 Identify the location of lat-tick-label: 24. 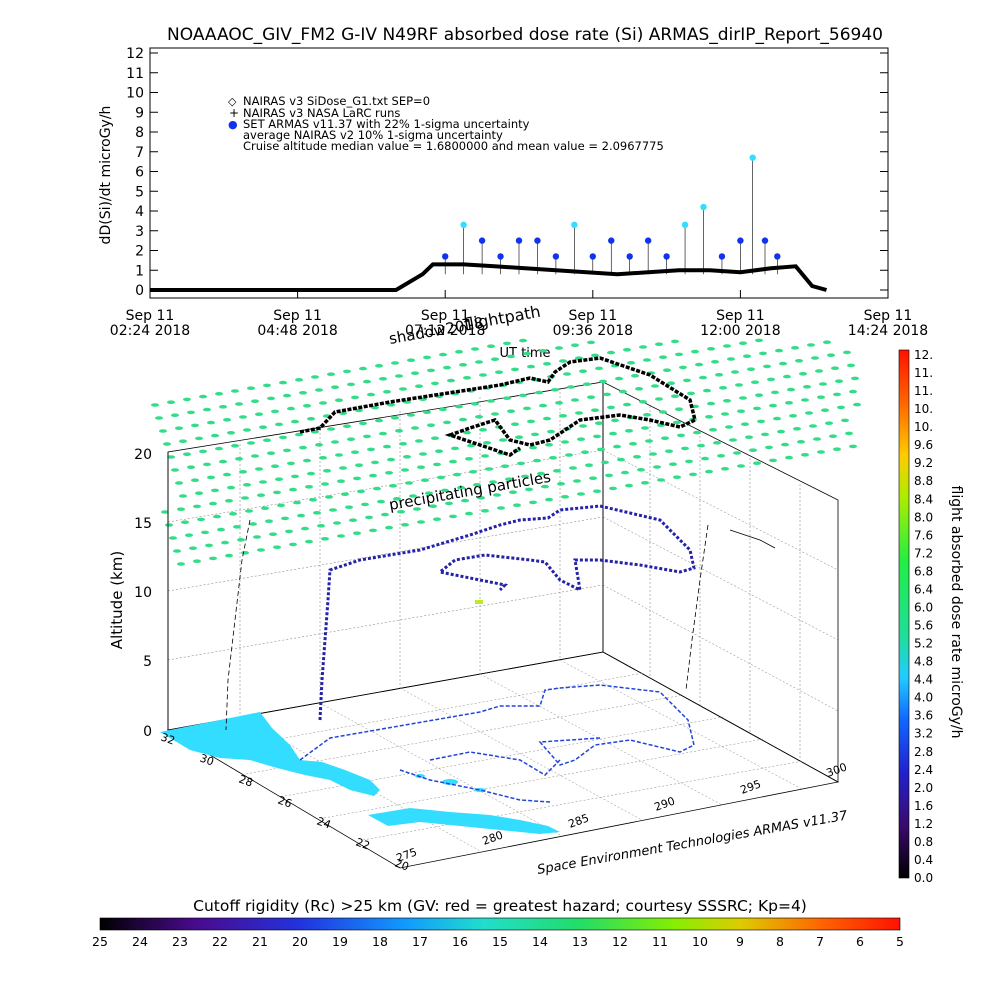
(324, 823).